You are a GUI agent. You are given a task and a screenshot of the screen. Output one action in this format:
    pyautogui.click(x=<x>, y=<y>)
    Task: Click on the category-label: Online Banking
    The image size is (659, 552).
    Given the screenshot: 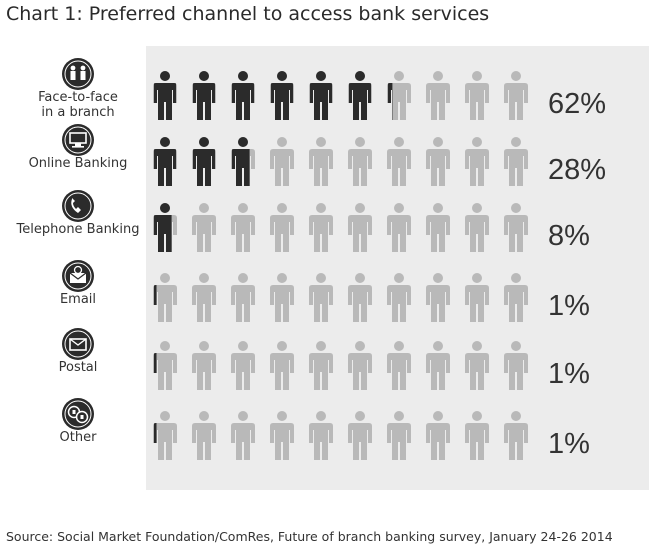 What is the action you would take?
    pyautogui.click(x=78, y=163)
    